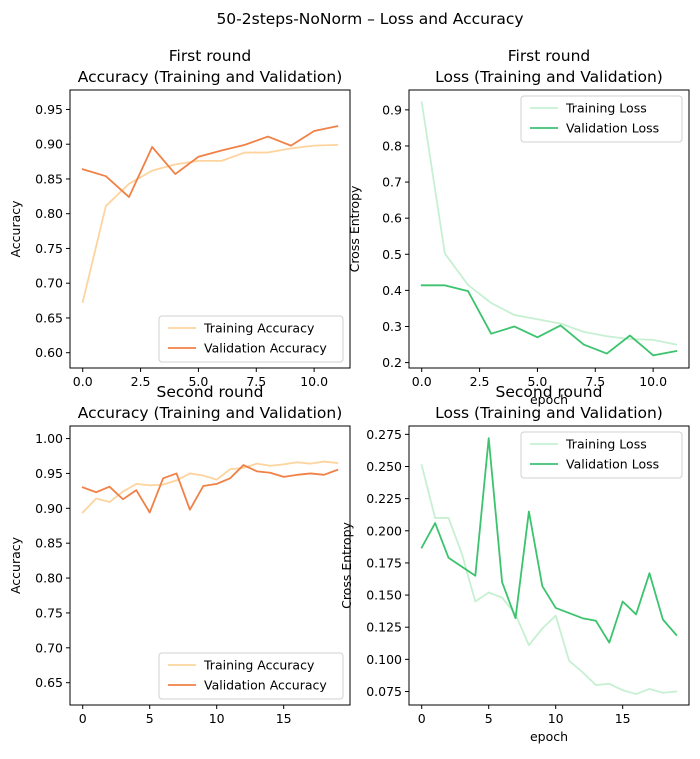  I want to click on y-tick-label: 0.275, so click(384, 434).